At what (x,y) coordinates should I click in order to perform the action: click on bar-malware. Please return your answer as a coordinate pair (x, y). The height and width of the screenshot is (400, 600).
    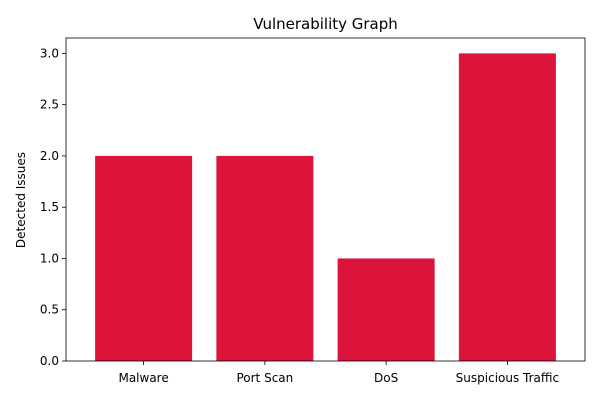
    Looking at the image, I should click on (144, 258).